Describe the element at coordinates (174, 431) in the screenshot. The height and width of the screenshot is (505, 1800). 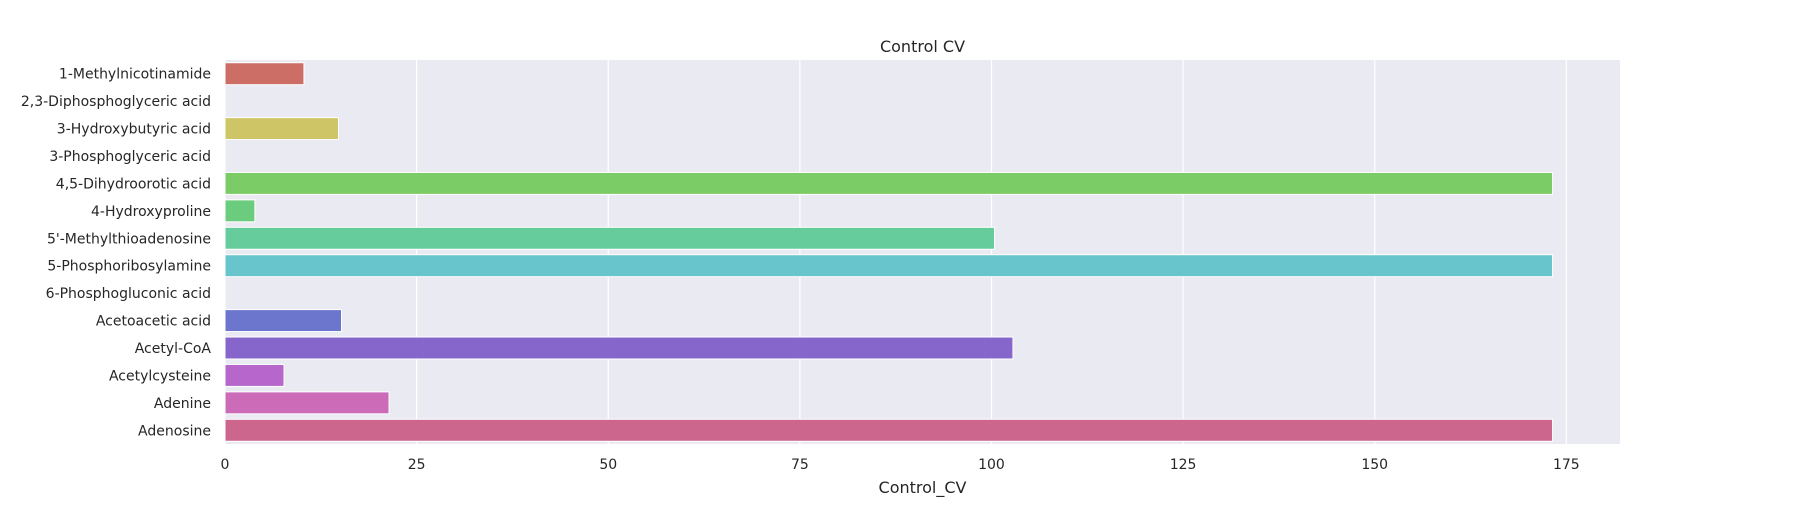
I see `y-tick-label: Adenosine` at that location.